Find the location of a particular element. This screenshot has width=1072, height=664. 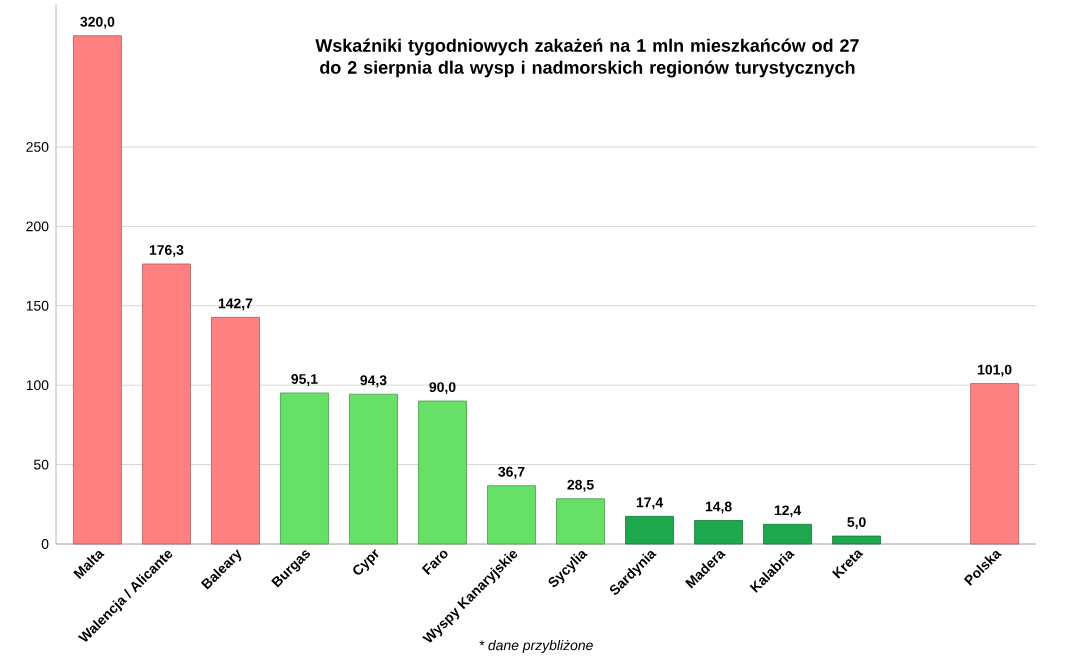

text: Wskaźniki tygodniowych zakażeń na 1 mln mieszkańców od 27 do 2 sierpnia dla wysp i nadmorskich regionów turystycznych is located at coordinates (587, 58).